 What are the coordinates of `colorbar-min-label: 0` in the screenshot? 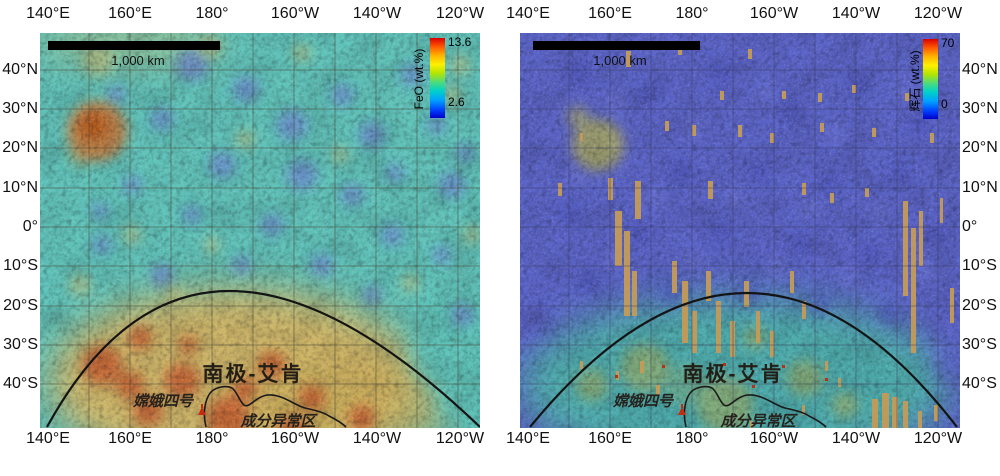 It's located at (944, 104).